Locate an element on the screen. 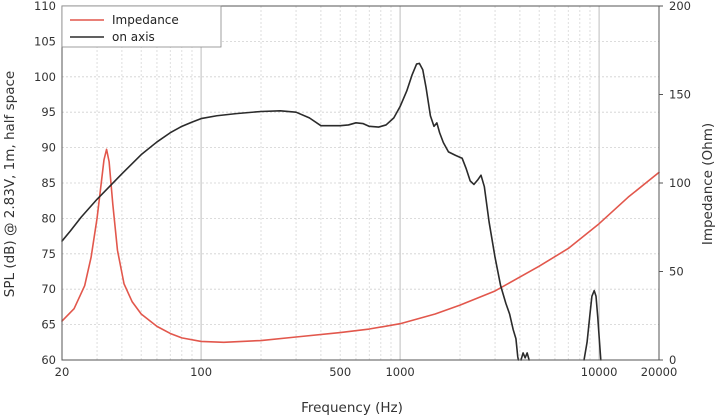 This screenshot has width=720, height=417. x-tick-label: 1000 is located at coordinates (399, 372).